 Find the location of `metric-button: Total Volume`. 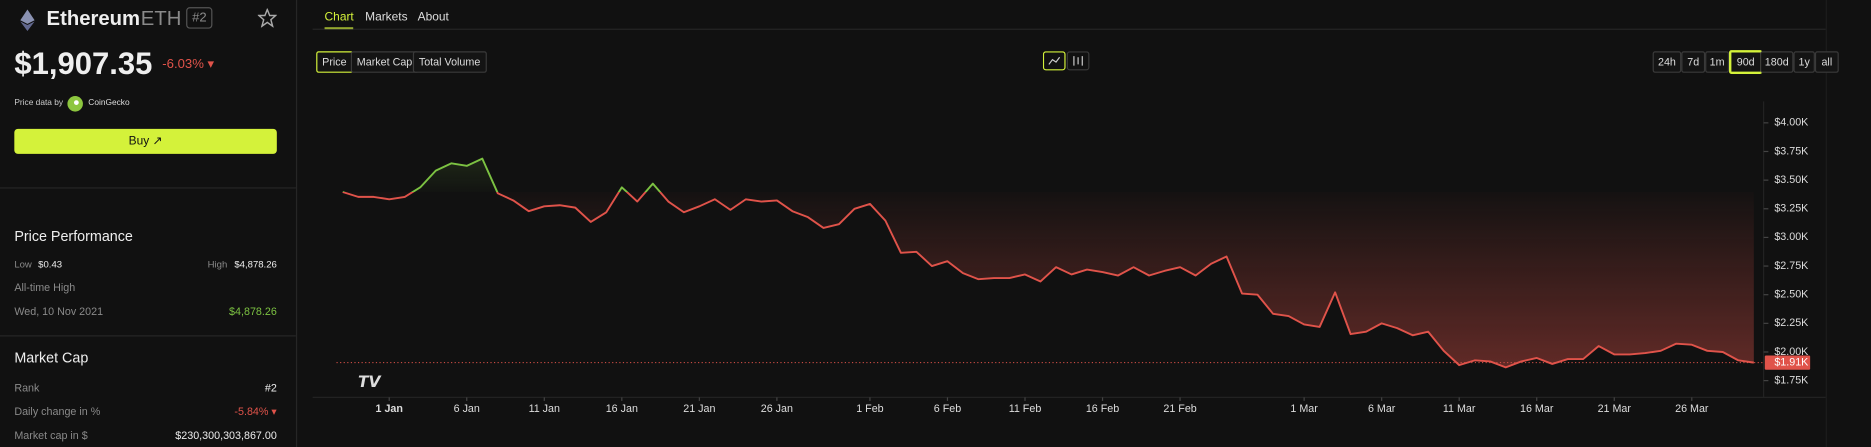

metric-button: Total Volume is located at coordinates (449, 62).